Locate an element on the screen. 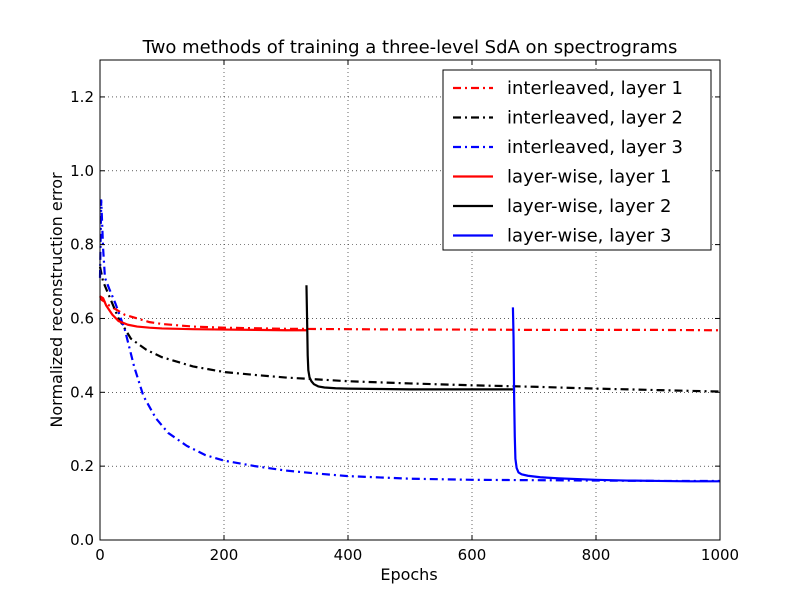 The width and height of the screenshot is (800, 600). legend-label-layer-wise-layer-3: layer-wise, layer 3 is located at coordinates (589, 236).